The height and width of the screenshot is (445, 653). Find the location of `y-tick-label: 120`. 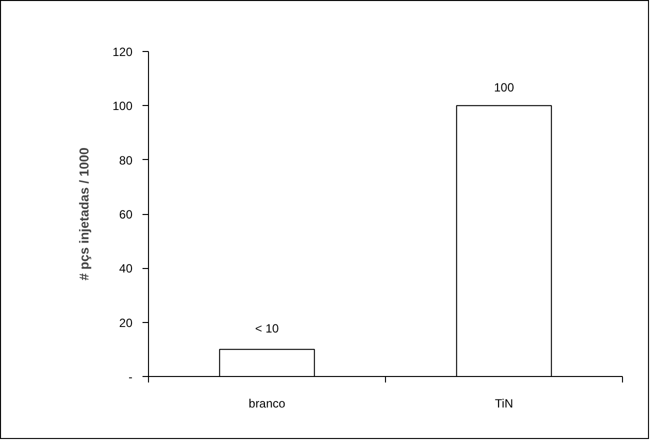

y-tick-label: 120 is located at coordinates (122, 52).